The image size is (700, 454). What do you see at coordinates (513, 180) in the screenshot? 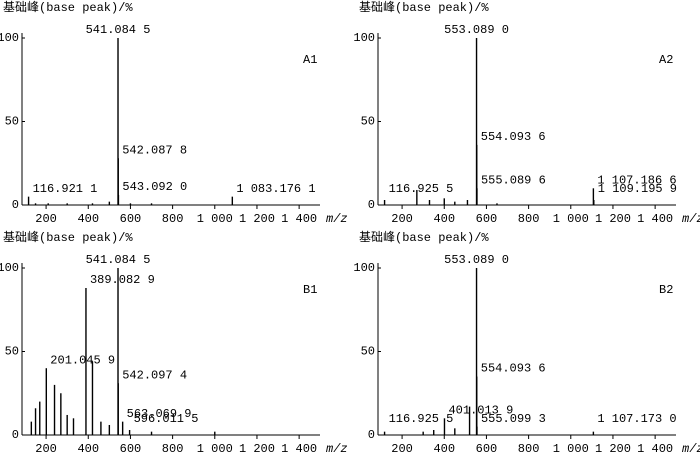
I see `peak-label: 555.089 6` at bounding box center [513, 180].